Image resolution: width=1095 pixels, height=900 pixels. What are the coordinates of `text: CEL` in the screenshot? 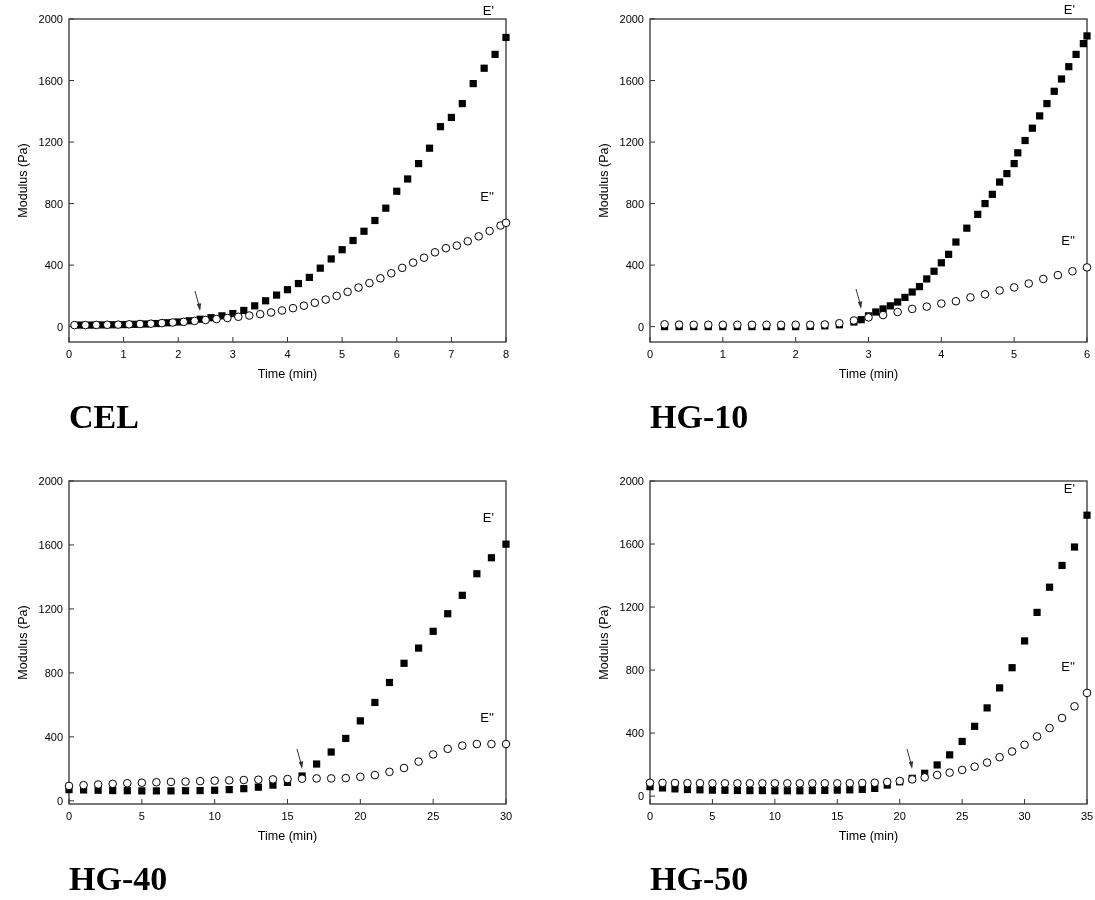 It's located at (104, 416).